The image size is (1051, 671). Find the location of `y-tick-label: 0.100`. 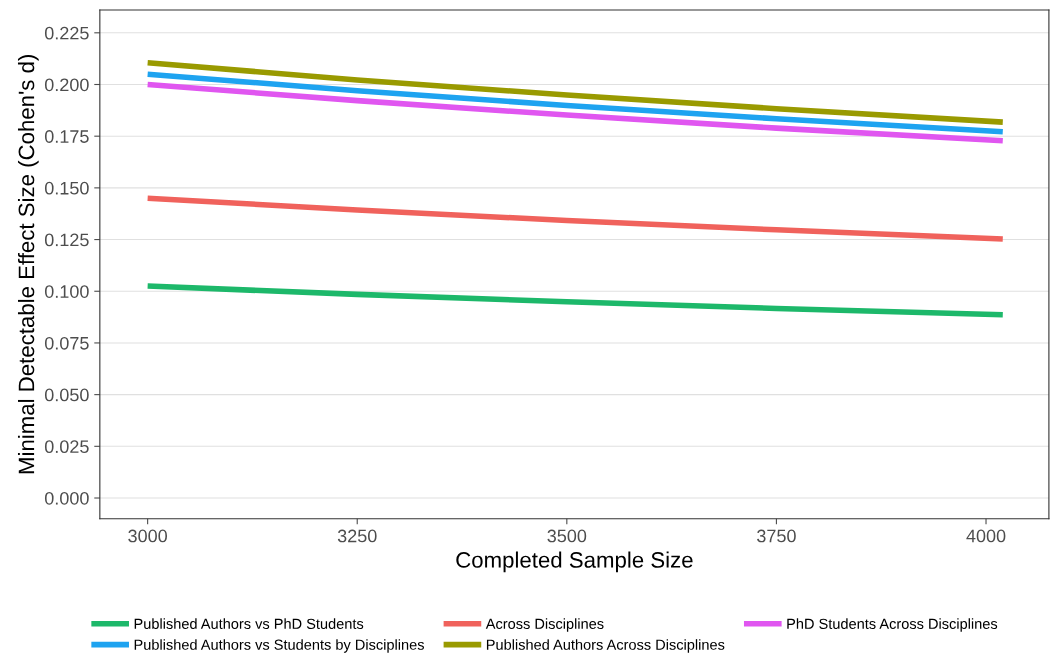

y-tick-label: 0.100 is located at coordinates (66, 291).